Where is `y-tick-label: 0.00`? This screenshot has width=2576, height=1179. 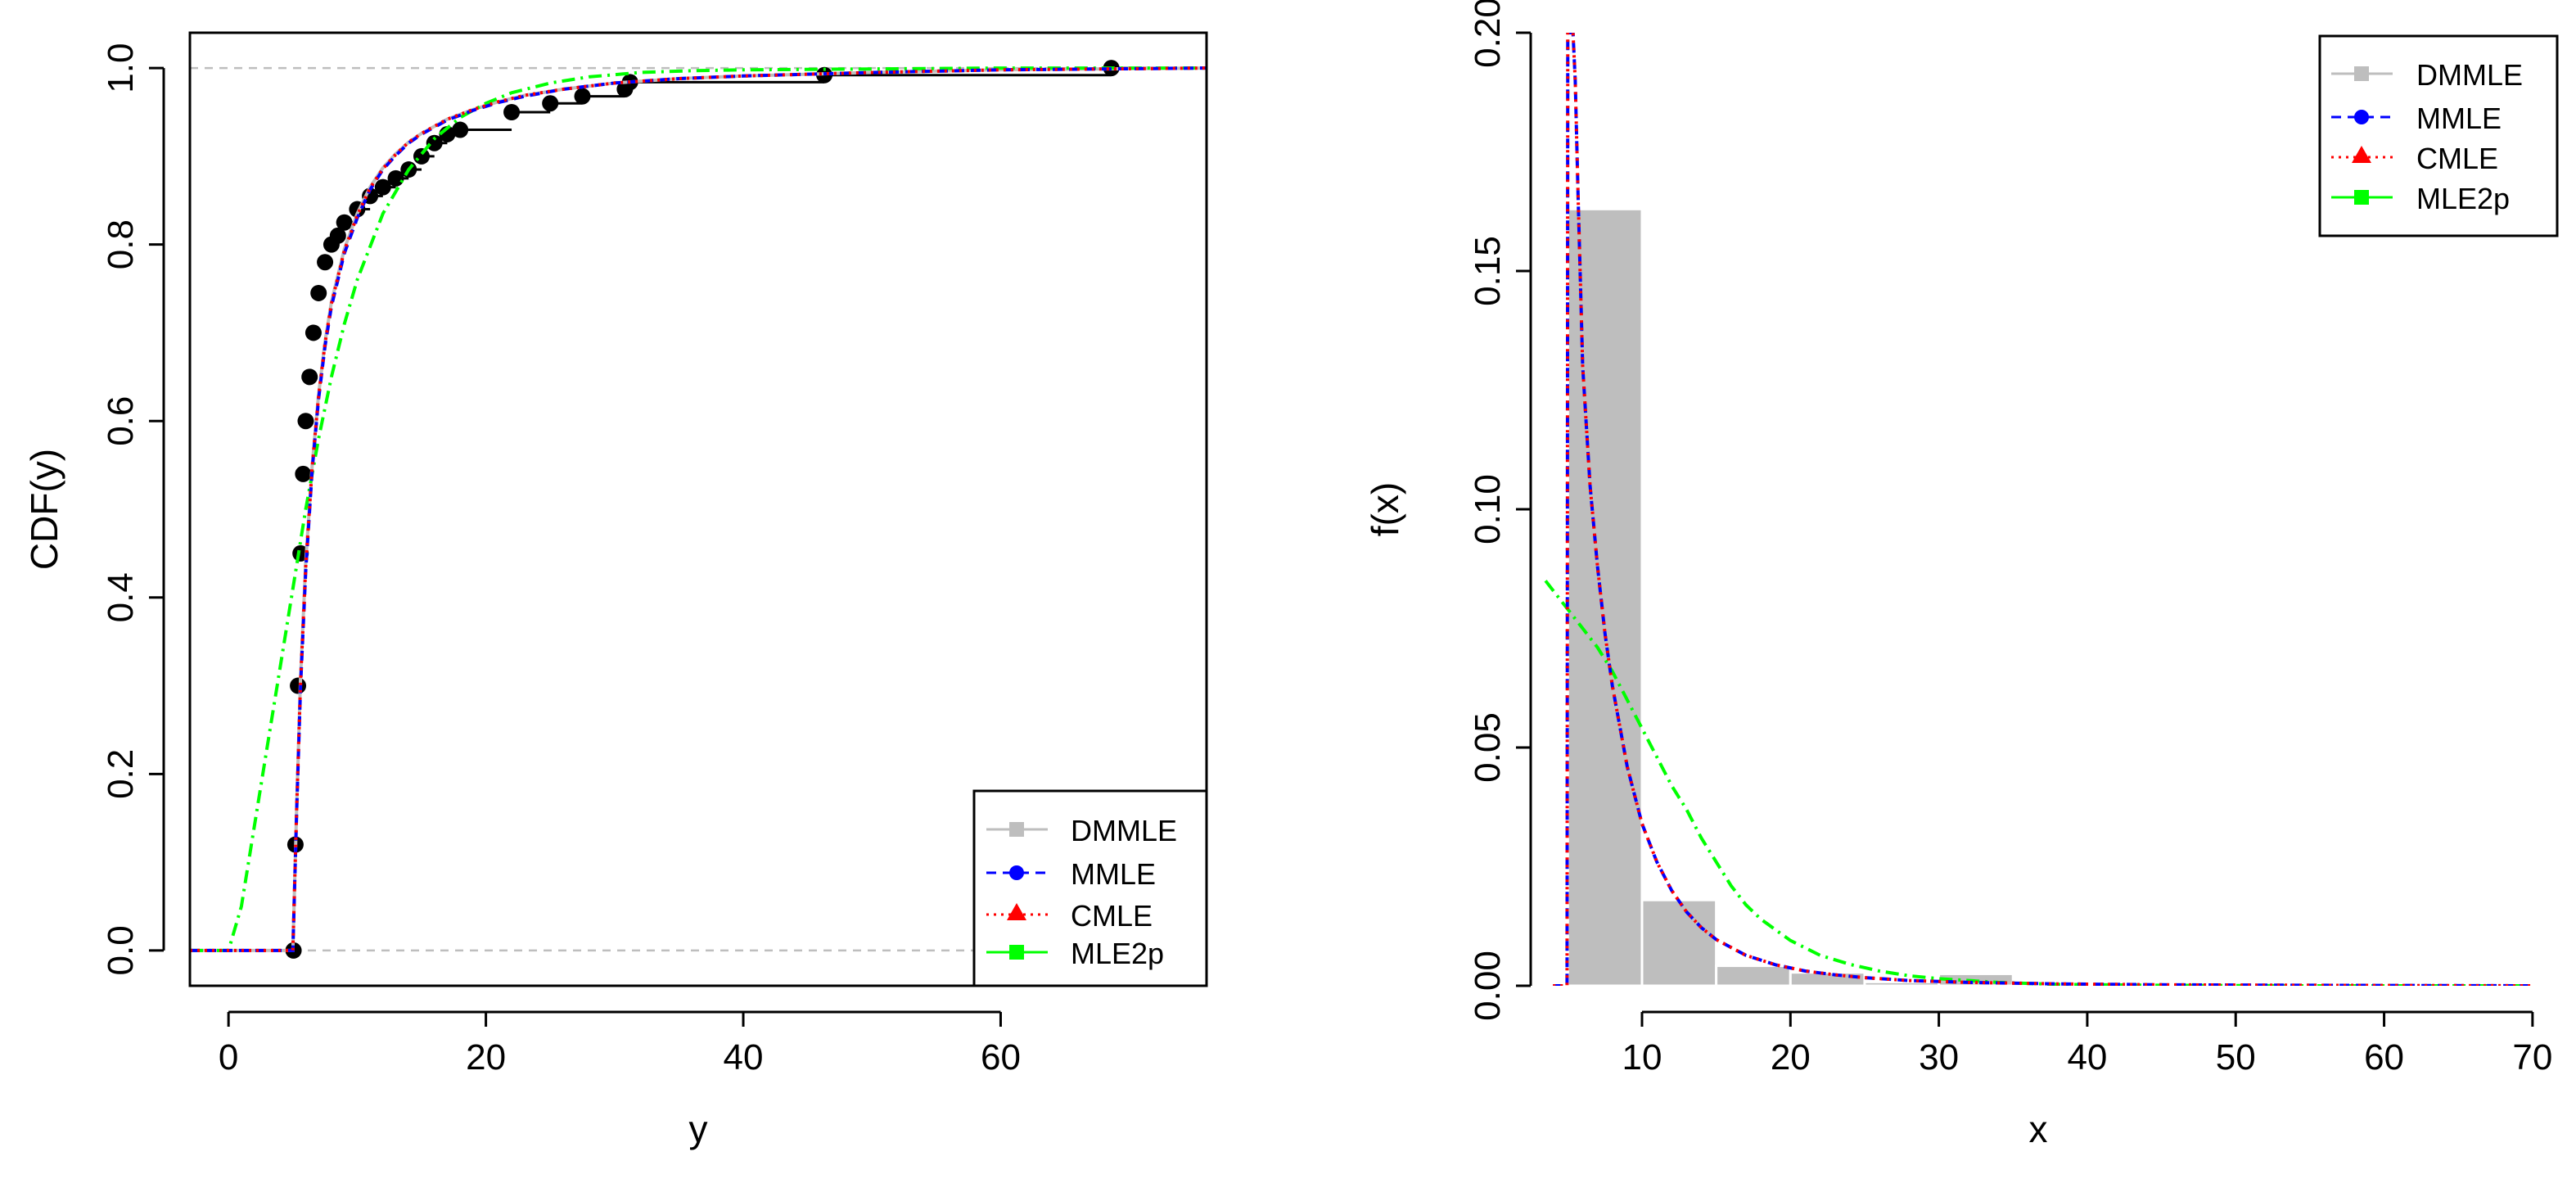 y-tick-label: 0.00 is located at coordinates (1488, 986).